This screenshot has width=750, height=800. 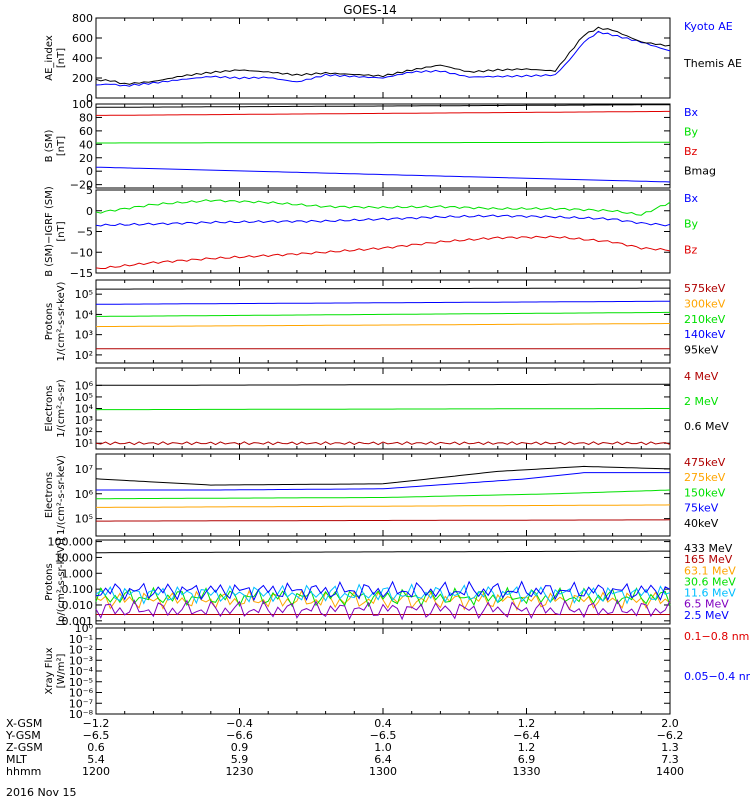 I want to click on y-tick-label-xray: 10⁻⁷, so click(x=81, y=703).